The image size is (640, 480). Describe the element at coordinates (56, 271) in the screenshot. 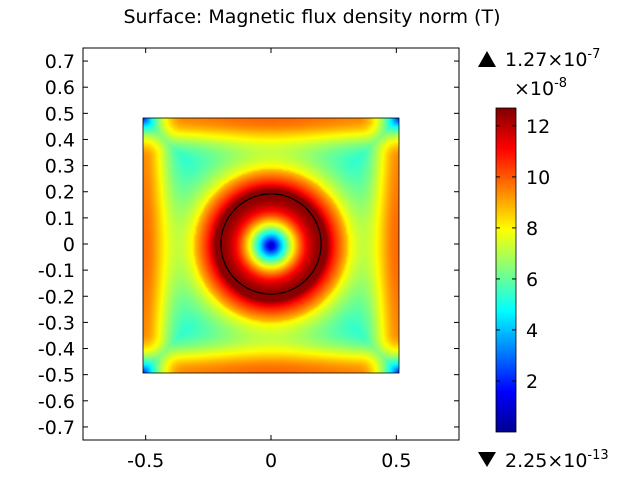

I see `y-tick-label: -0.1` at that location.